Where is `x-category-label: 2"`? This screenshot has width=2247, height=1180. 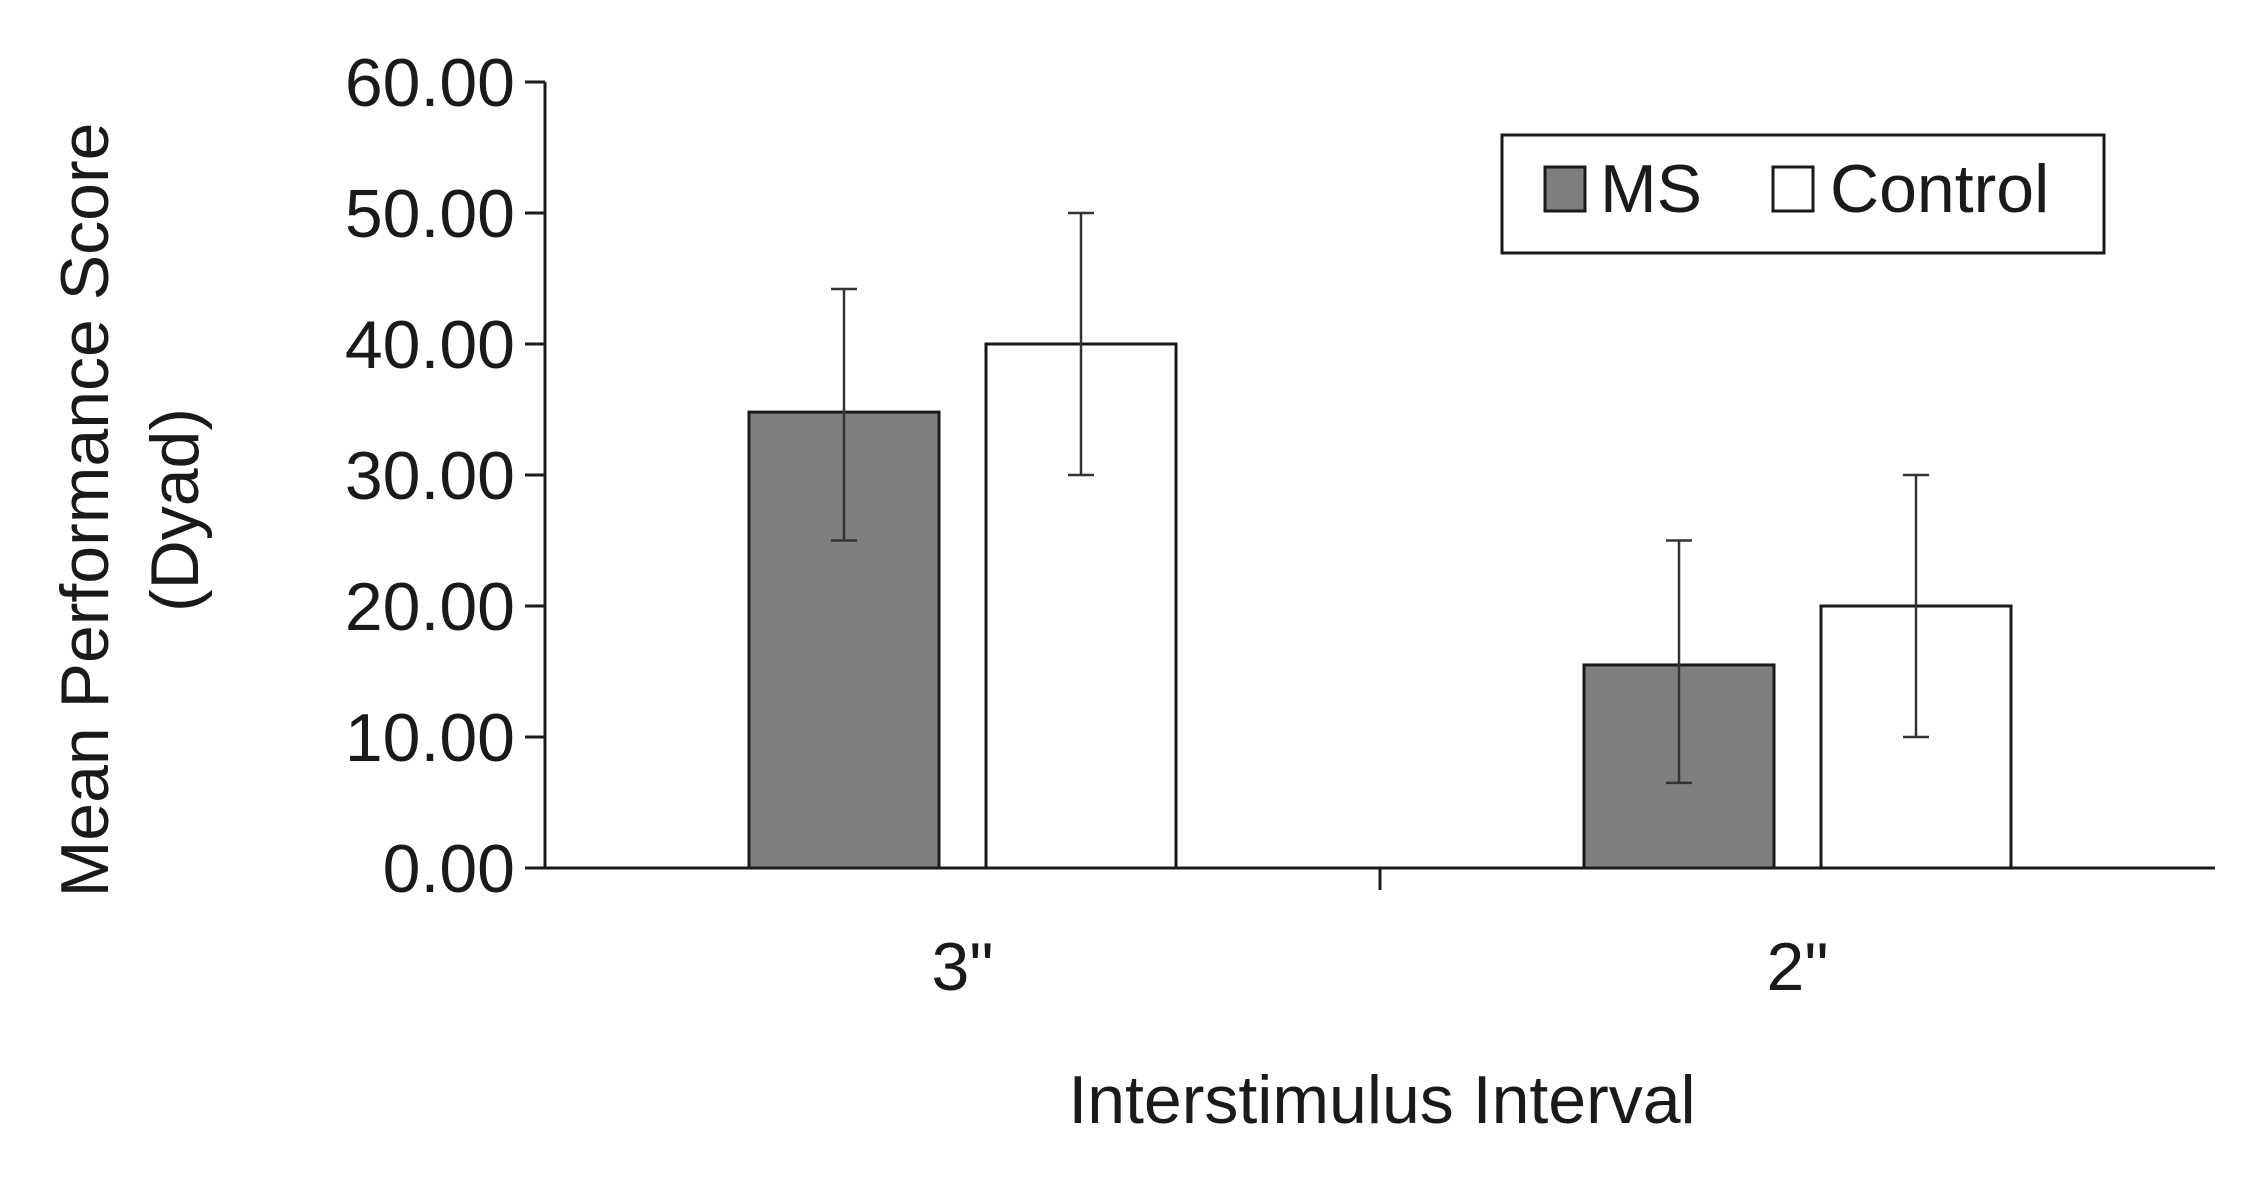 x-category-label: 2" is located at coordinates (1798, 967).